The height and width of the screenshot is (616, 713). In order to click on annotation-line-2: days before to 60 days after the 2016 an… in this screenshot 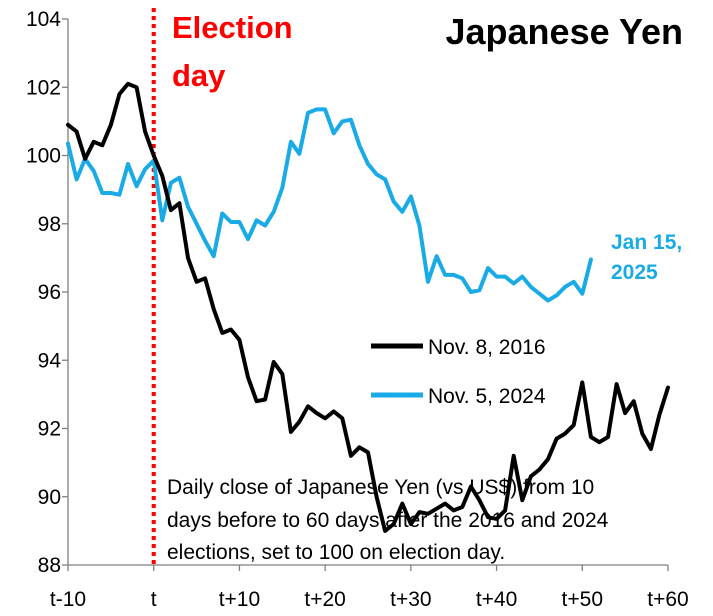, I will do `click(388, 520)`.